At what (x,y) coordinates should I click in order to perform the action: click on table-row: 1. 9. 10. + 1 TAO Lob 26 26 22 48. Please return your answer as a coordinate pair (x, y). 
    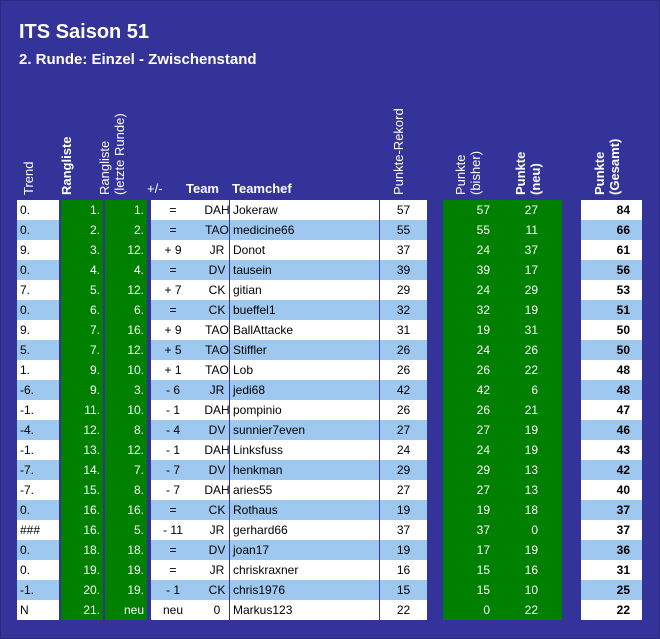
    Looking at the image, I should click on (329, 370).